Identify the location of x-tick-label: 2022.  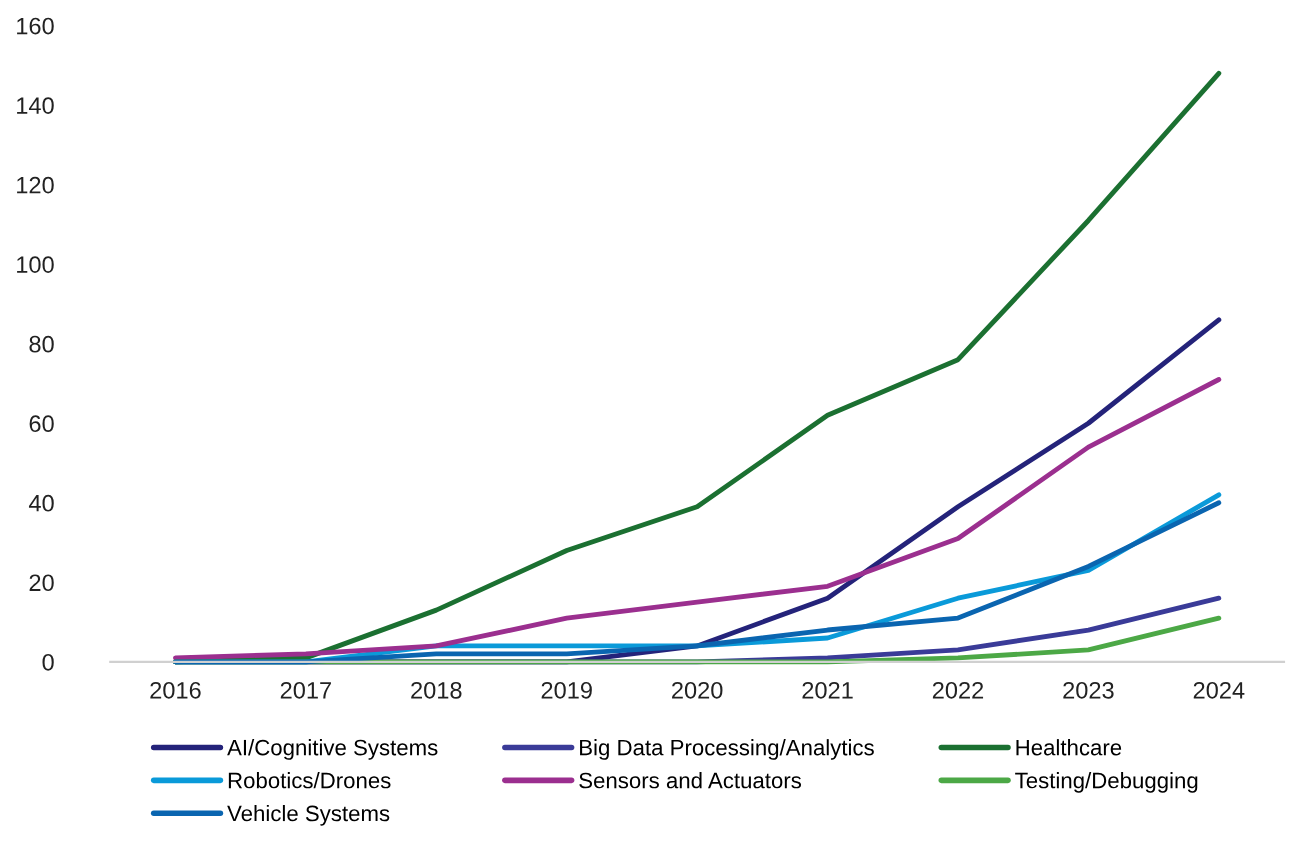
(958, 690).